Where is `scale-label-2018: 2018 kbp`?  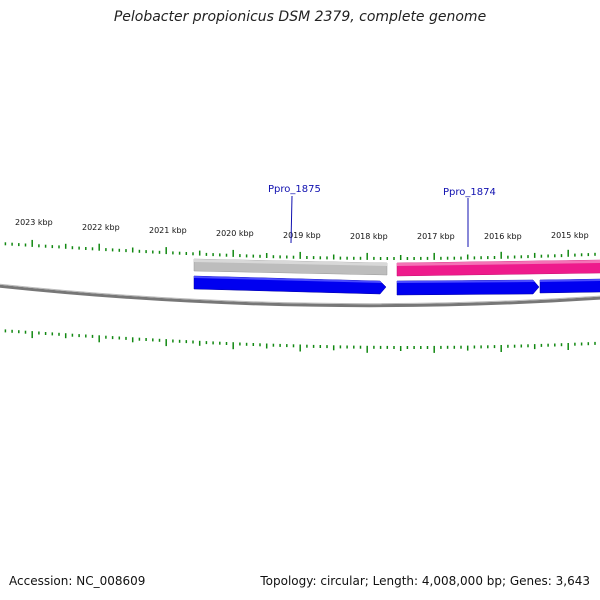 scale-label-2018: 2018 kbp is located at coordinates (369, 236).